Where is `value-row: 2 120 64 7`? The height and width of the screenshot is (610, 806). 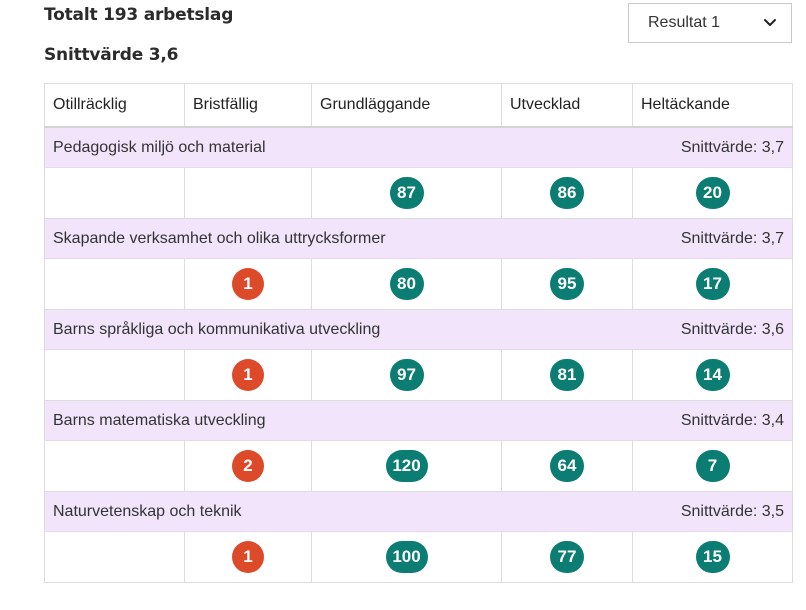
value-row: 2 120 64 7 is located at coordinates (418, 466).